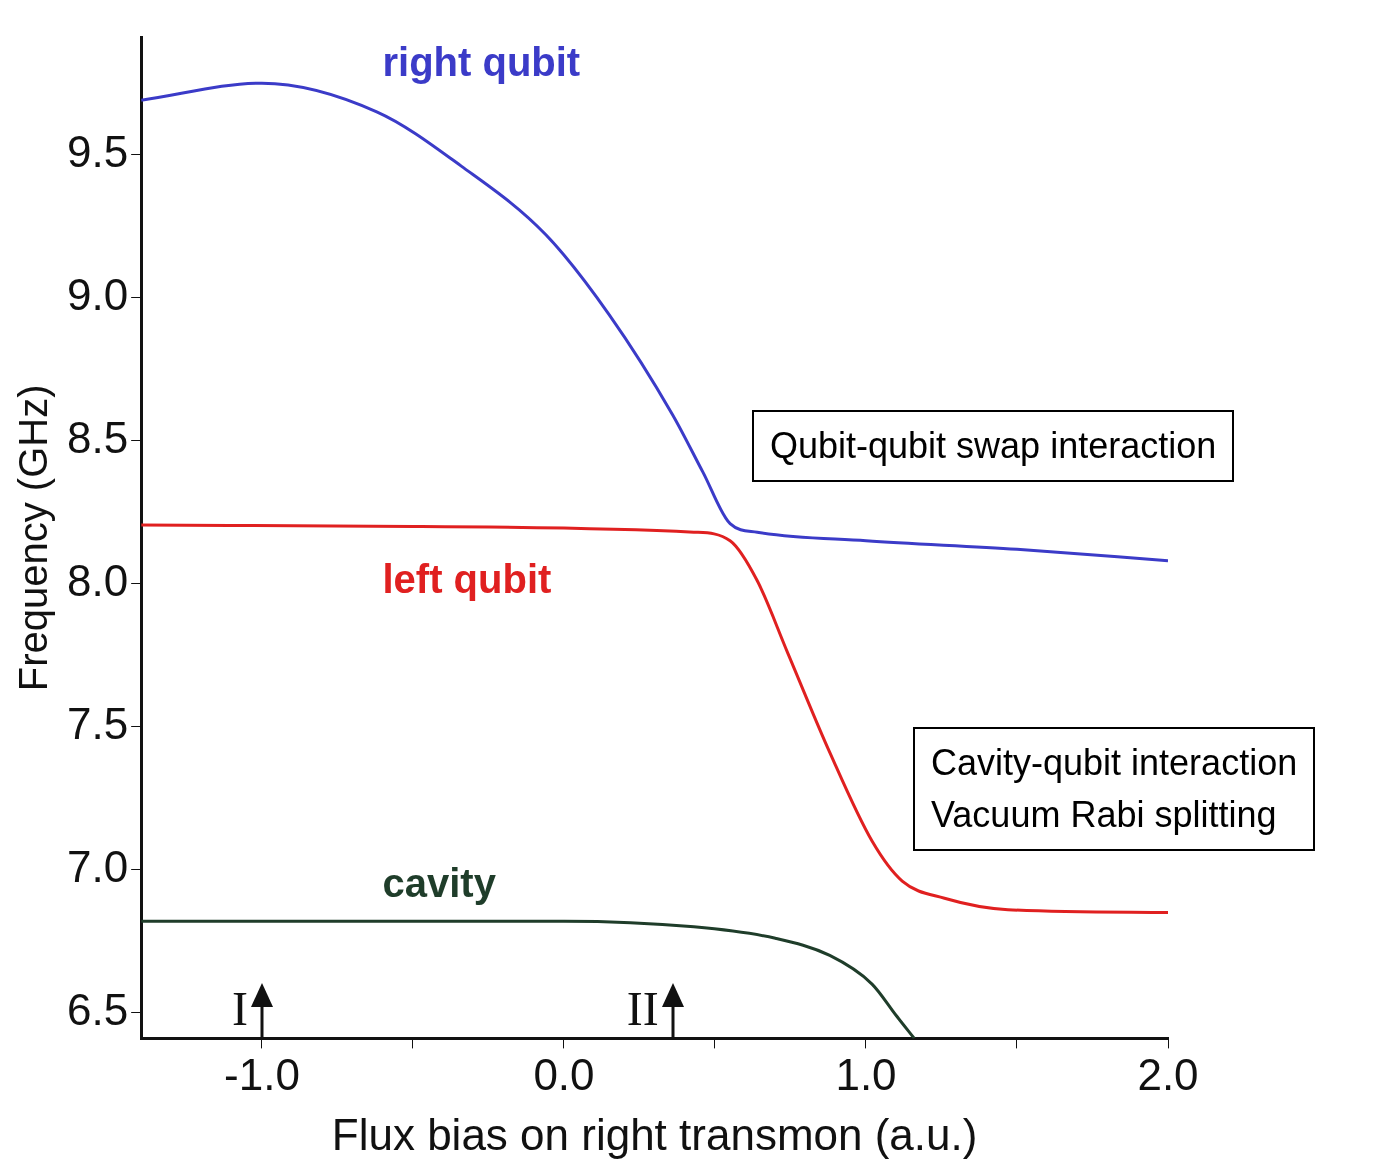  I want to click on y-tick-label: 8.5, so click(97, 437).